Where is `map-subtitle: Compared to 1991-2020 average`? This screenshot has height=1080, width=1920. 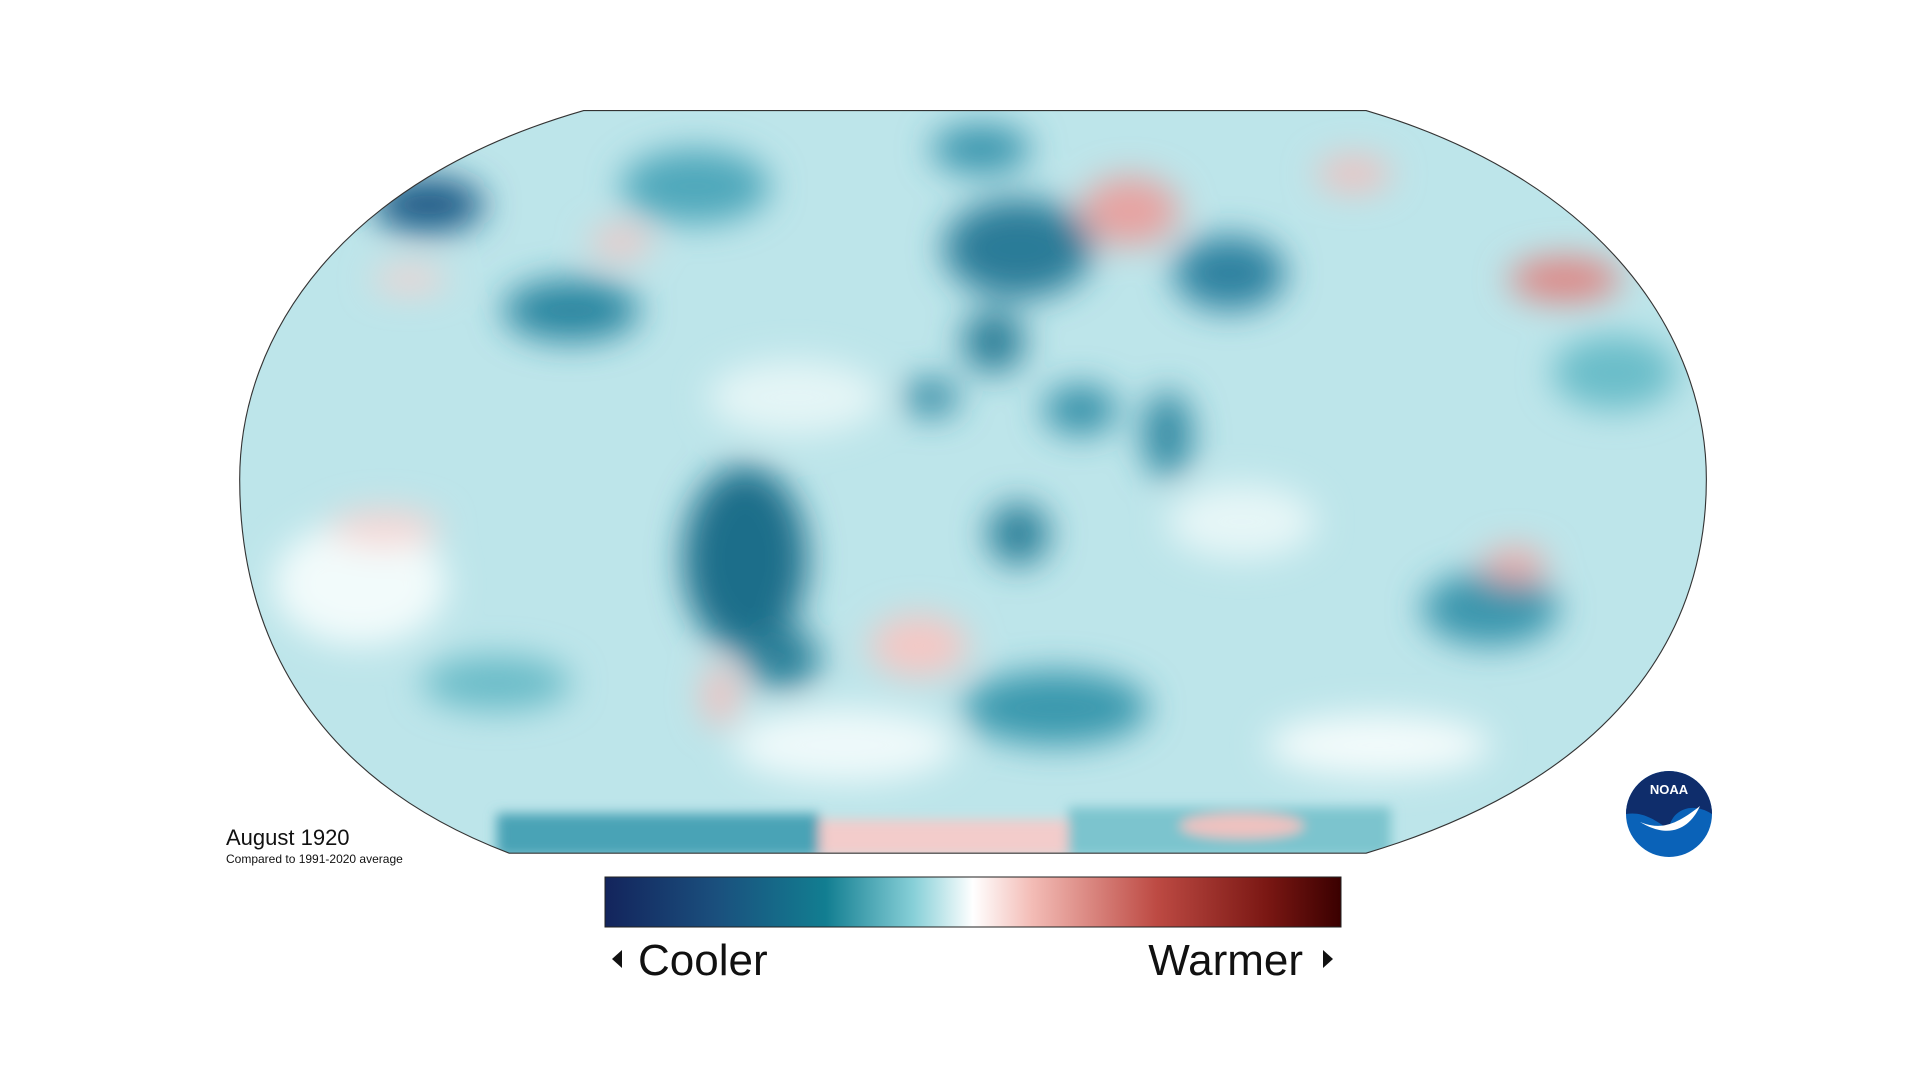
map-subtitle: Compared to 1991-2020 average is located at coordinates (314, 859).